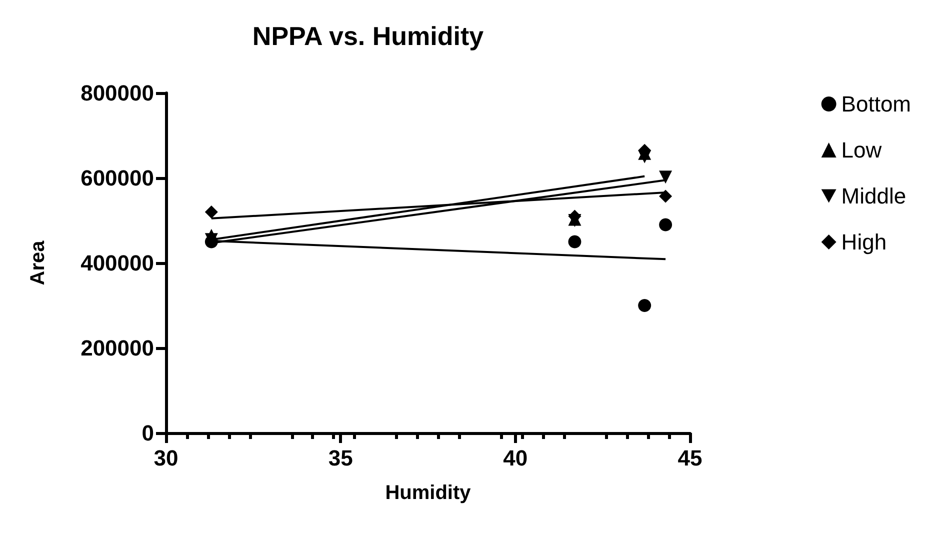  What do you see at coordinates (148, 433) in the screenshot?
I see `y-tick-label: 0` at bounding box center [148, 433].